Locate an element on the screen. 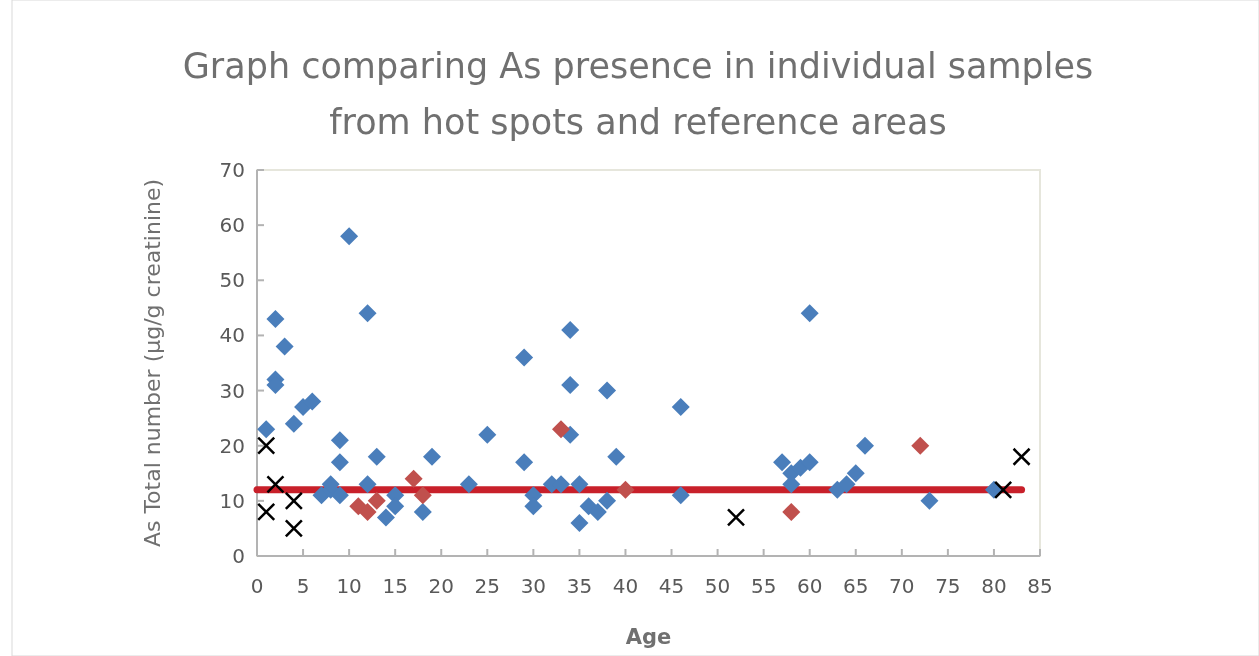  x-tick-label: 75 is located at coordinates (948, 586).